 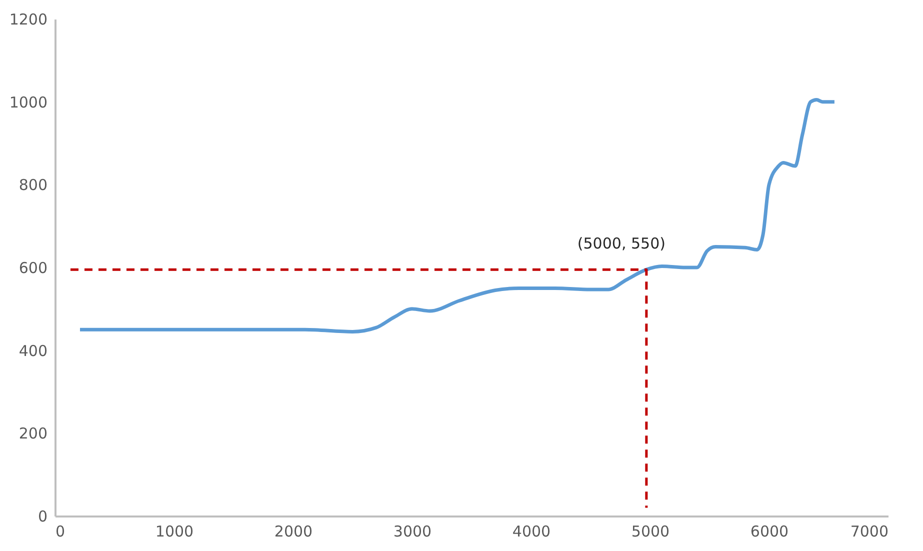 What do you see at coordinates (28, 19) in the screenshot?
I see `y-tick-label: 1200` at bounding box center [28, 19].